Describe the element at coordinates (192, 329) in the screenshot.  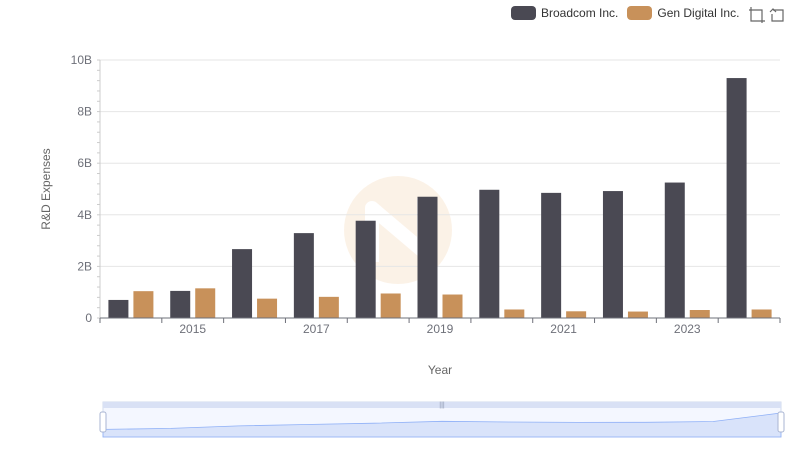
I see `x-tick-label: 2015` at that location.